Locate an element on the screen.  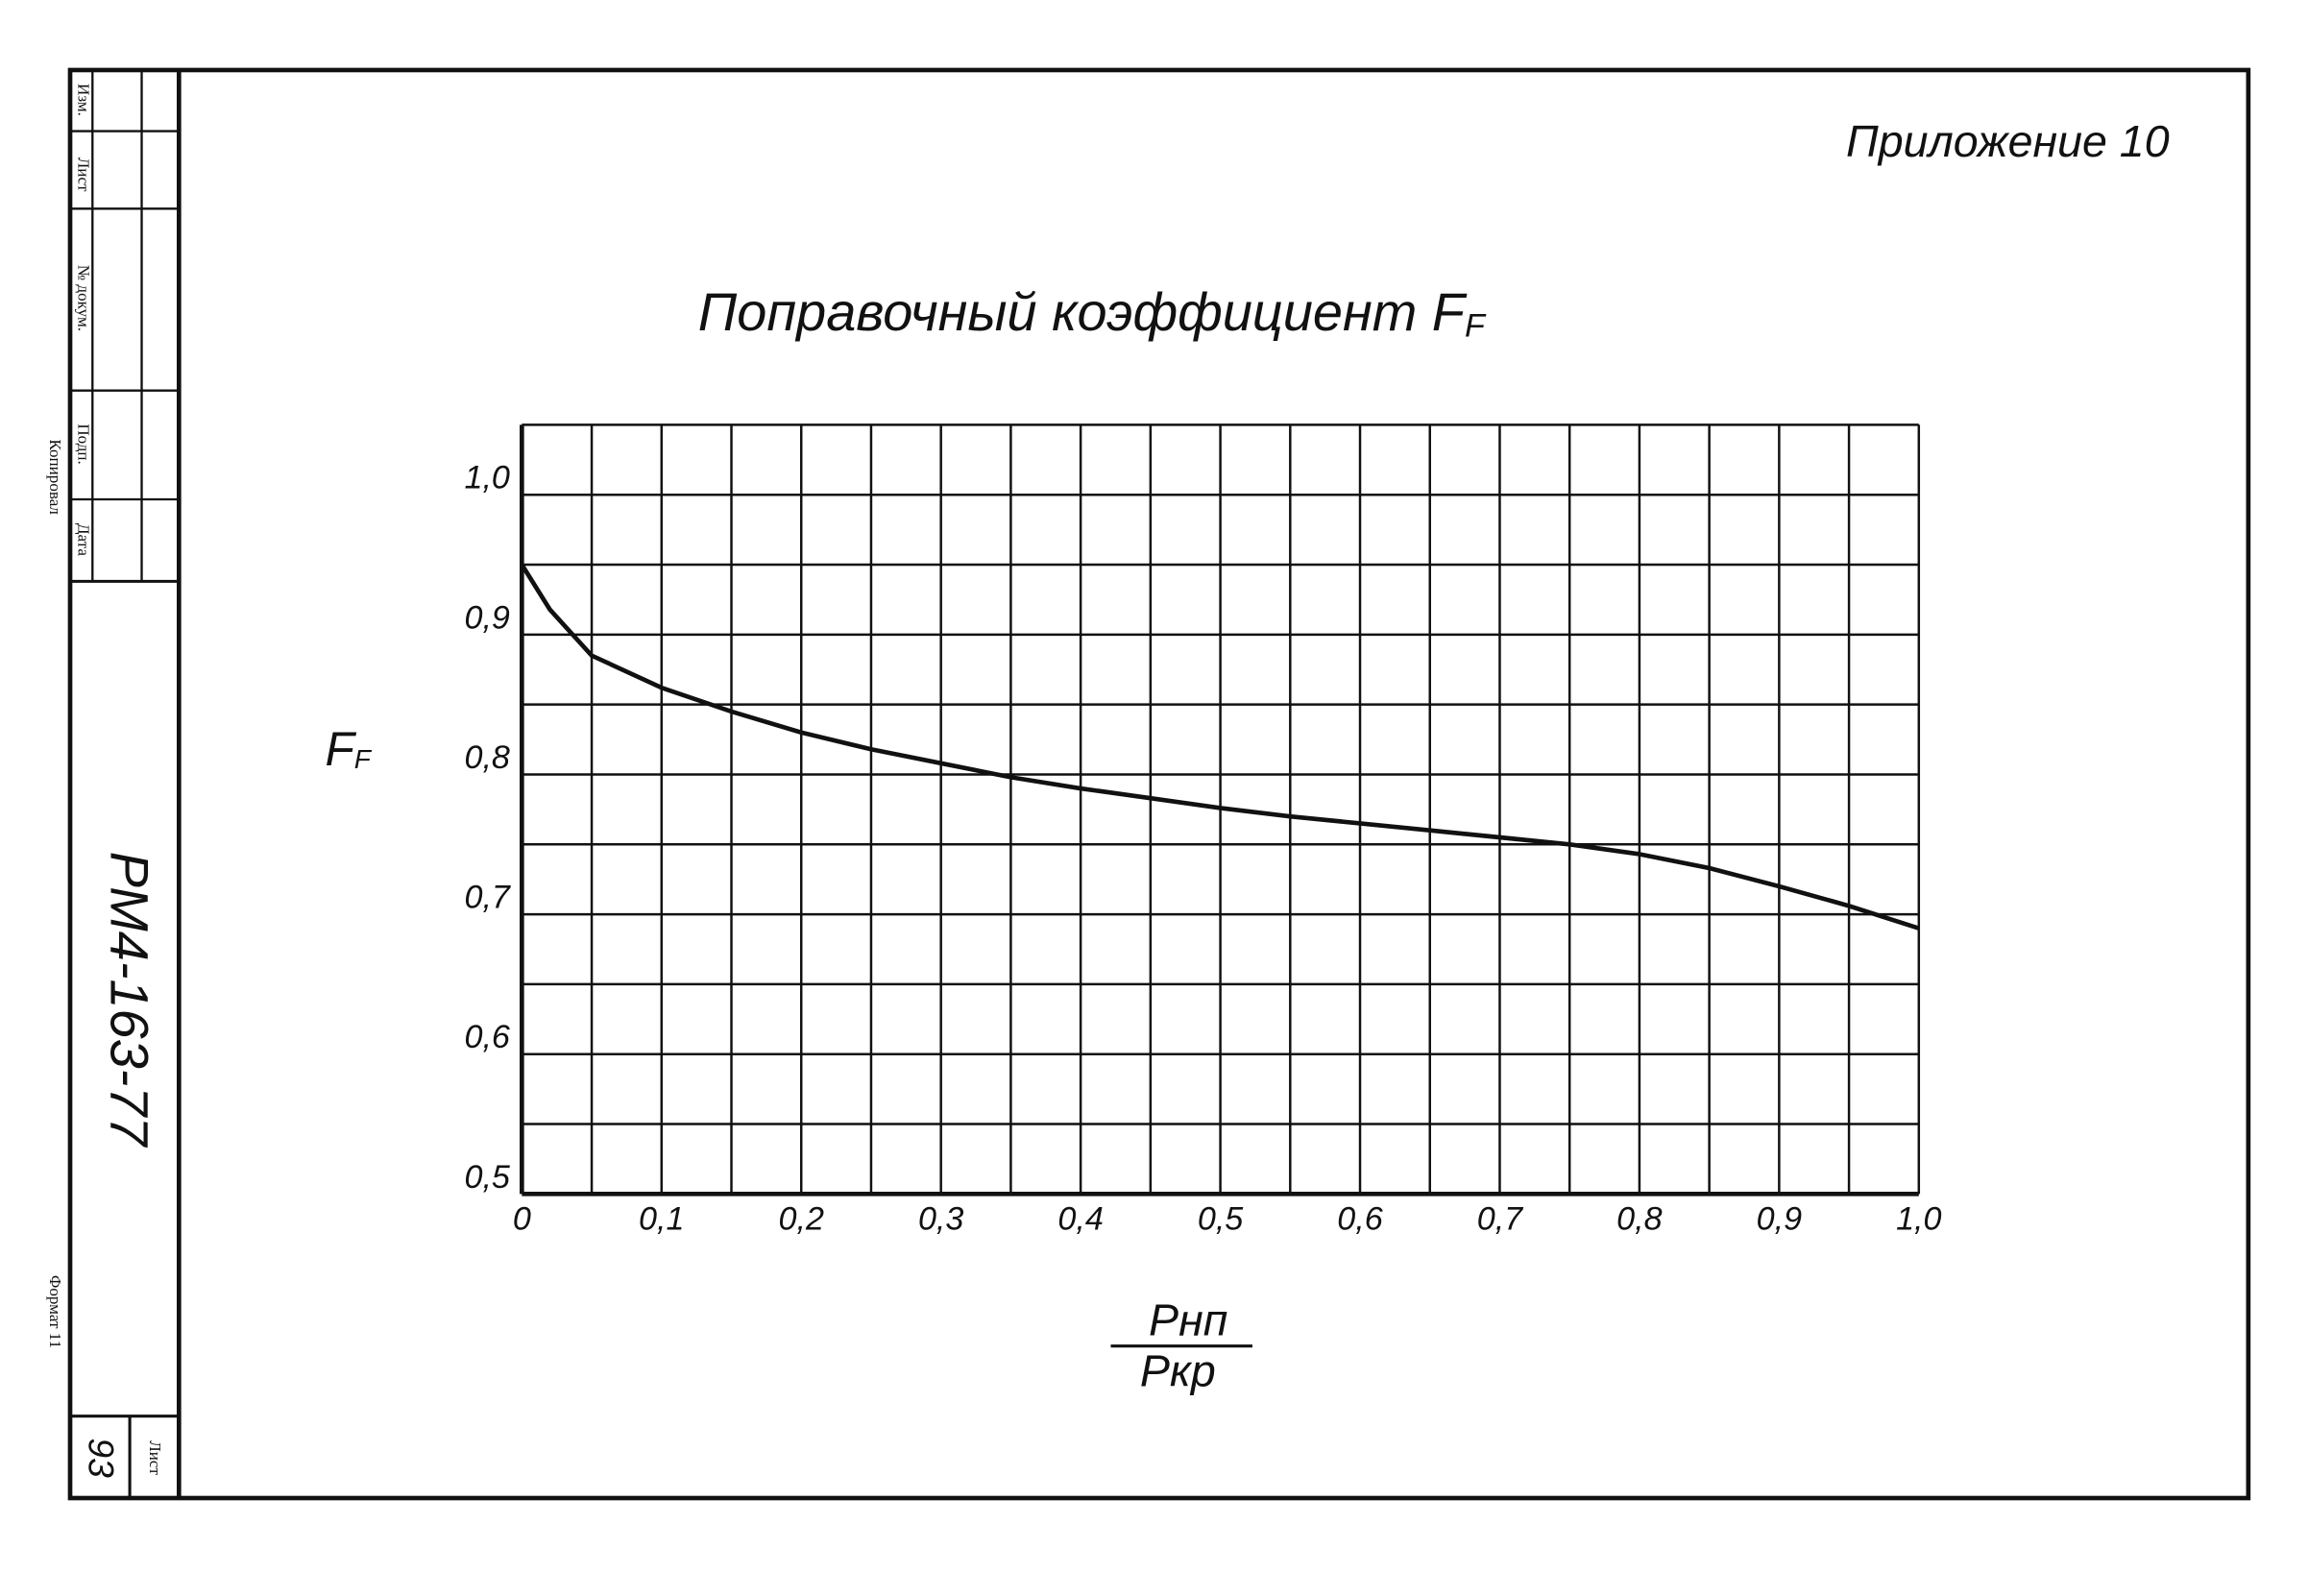
x-tick-label: 0,1 is located at coordinates (661, 1218).